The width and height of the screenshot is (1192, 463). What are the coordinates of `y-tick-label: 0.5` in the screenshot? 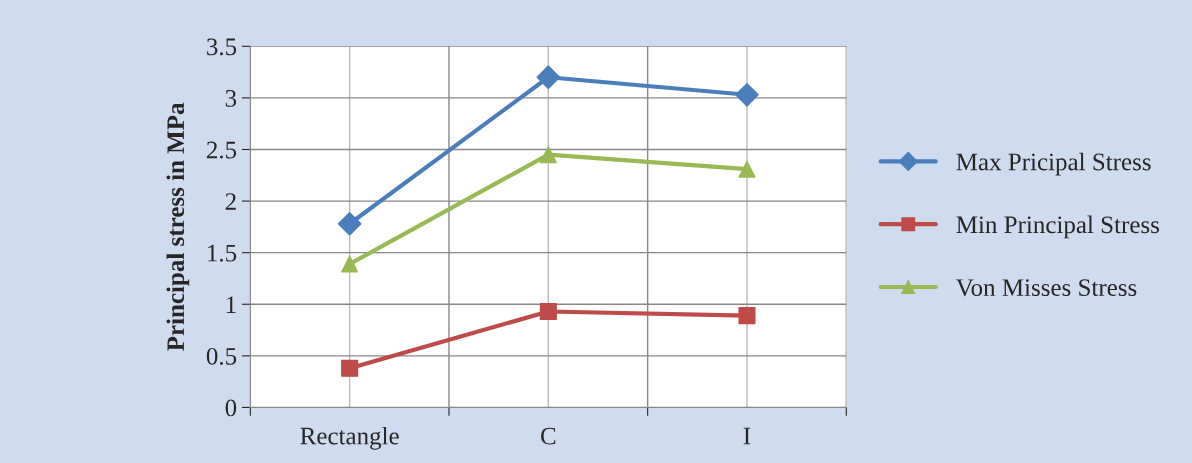 It's located at (221, 356).